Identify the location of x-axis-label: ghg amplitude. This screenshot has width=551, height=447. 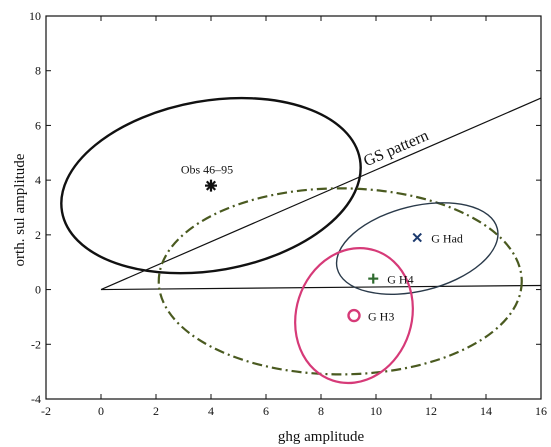
(321, 437).